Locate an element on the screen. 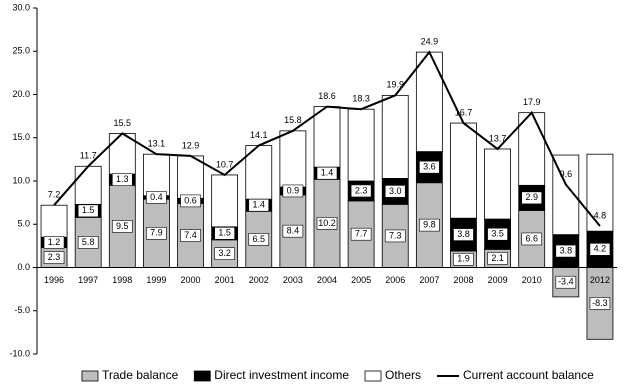  legend-label: Direct investment income is located at coordinates (281, 375).